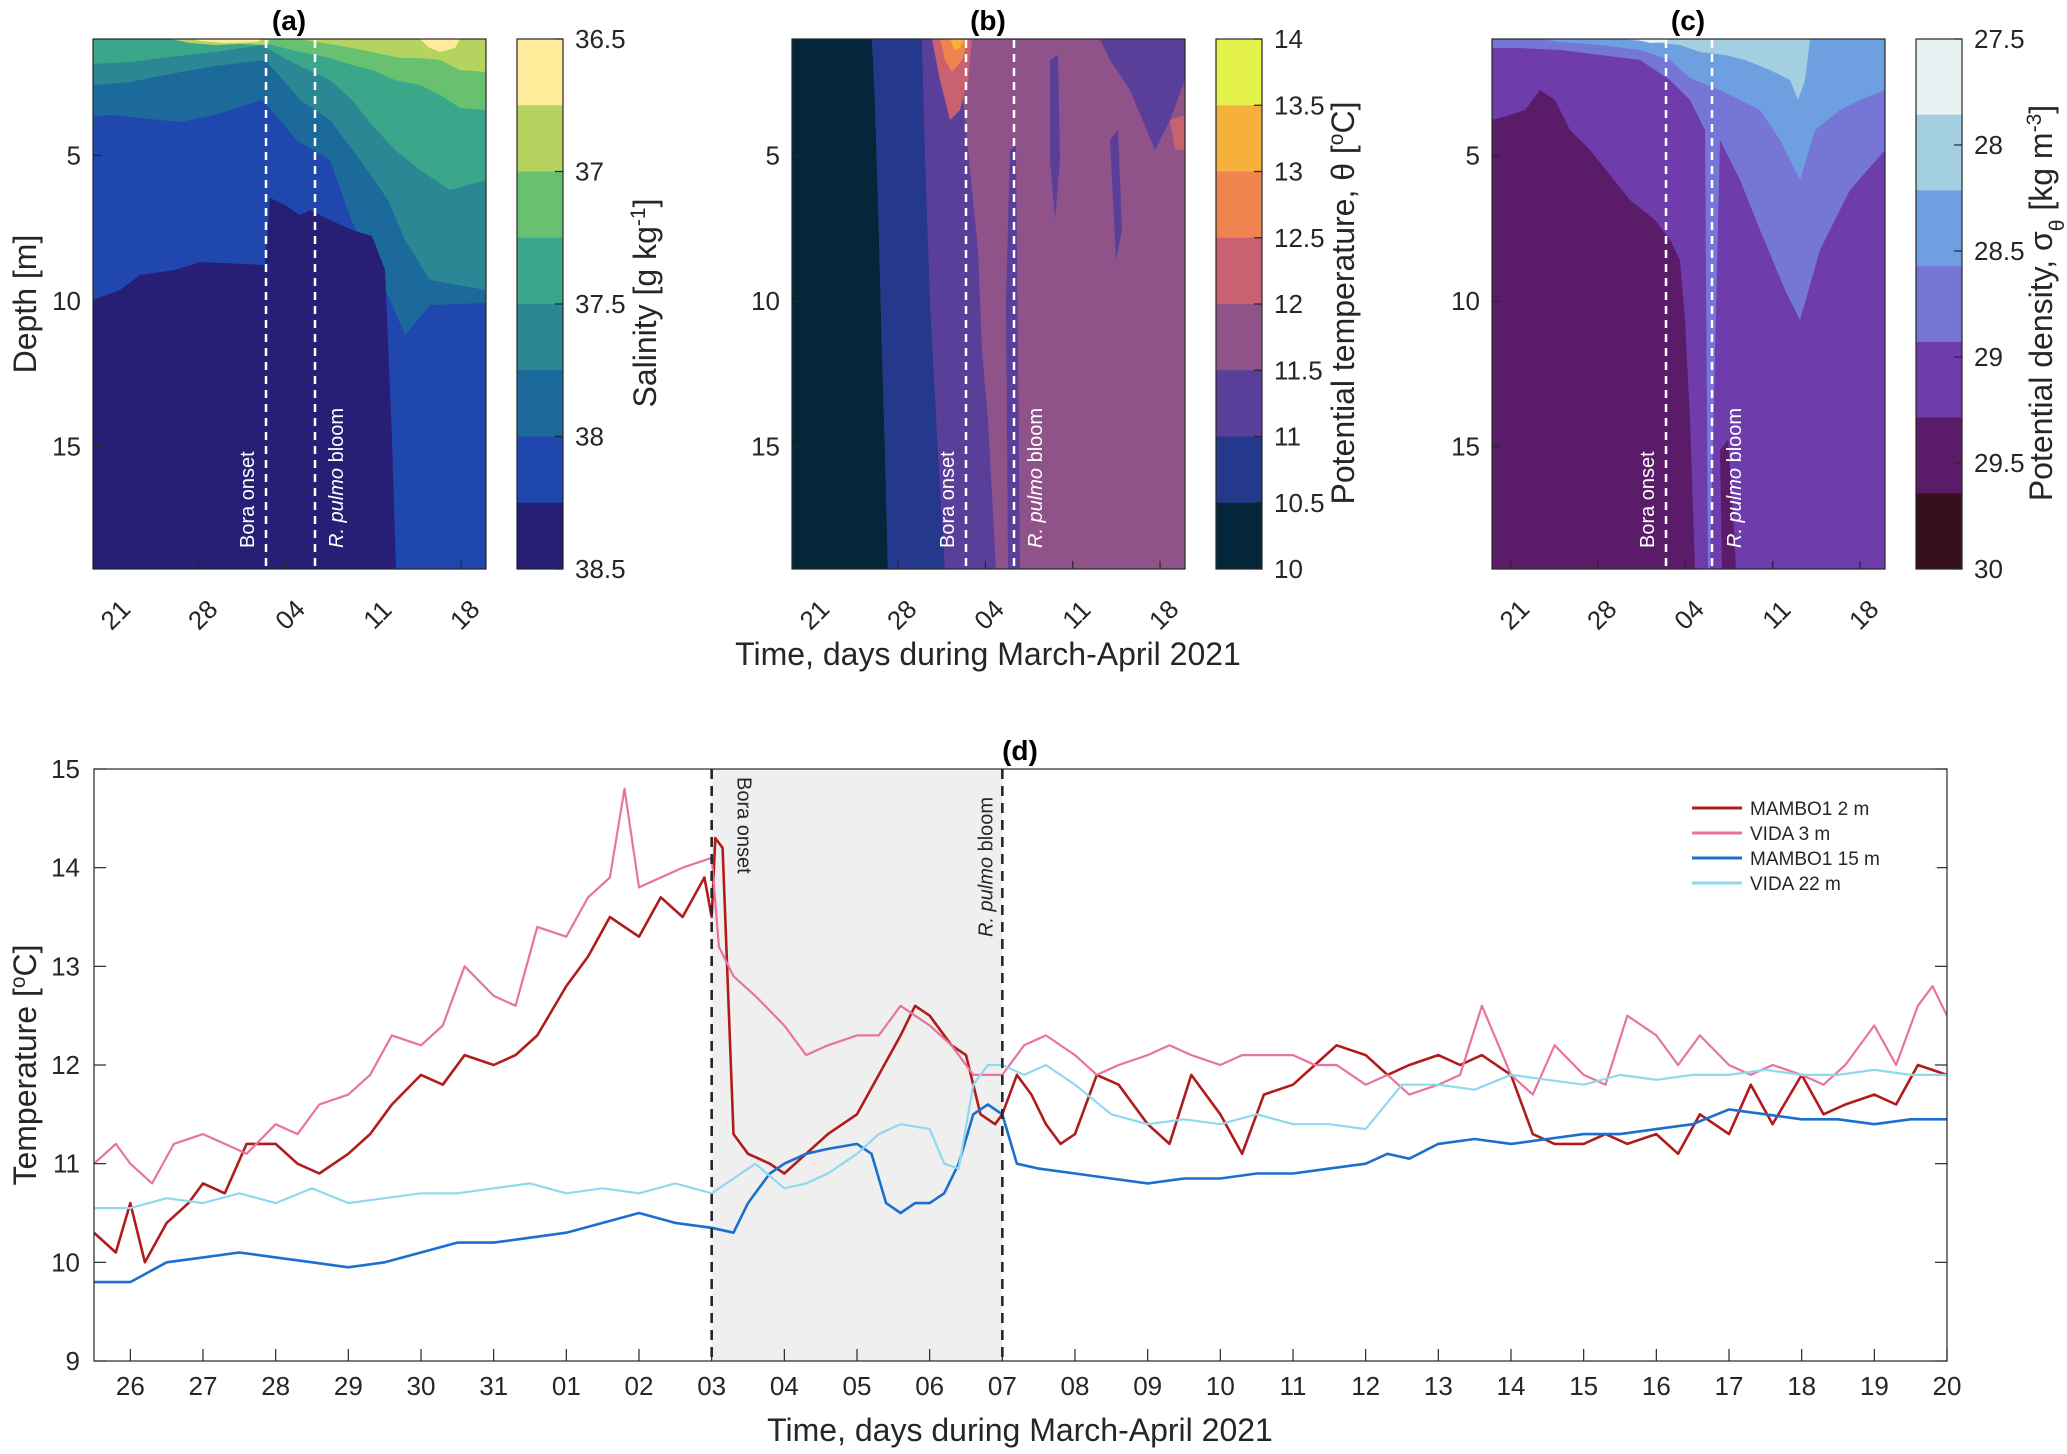  What do you see at coordinates (25, 1064) in the screenshot?
I see `temperature-axis-label: Temperature [oC]` at bounding box center [25, 1064].